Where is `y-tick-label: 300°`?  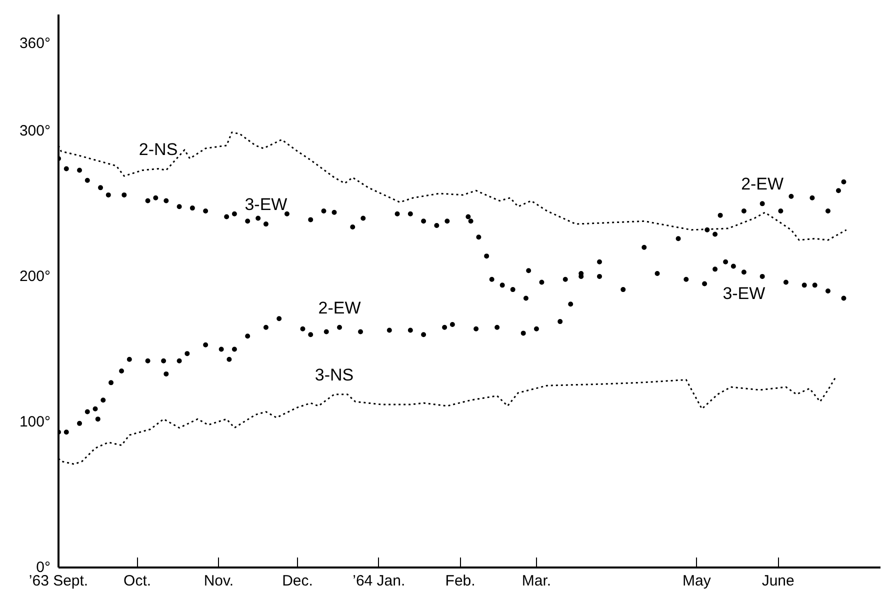
y-tick-label: 300° is located at coordinates (35, 131).